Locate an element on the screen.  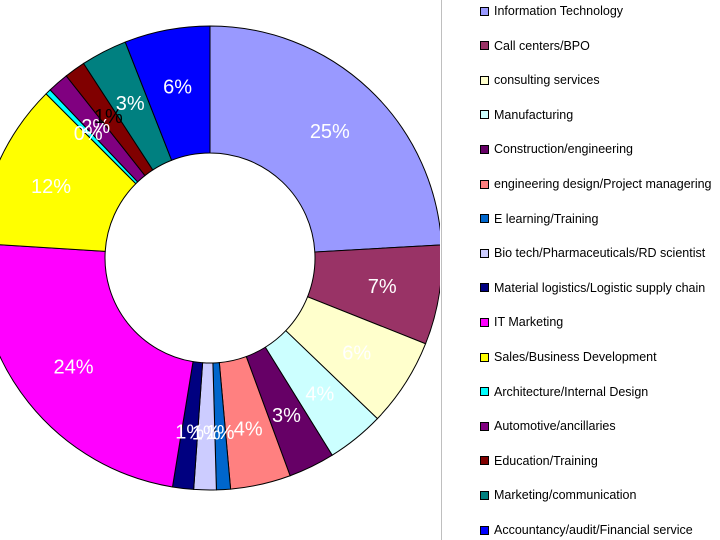
data-label-manufacturing: 4% is located at coordinates (319, 395).